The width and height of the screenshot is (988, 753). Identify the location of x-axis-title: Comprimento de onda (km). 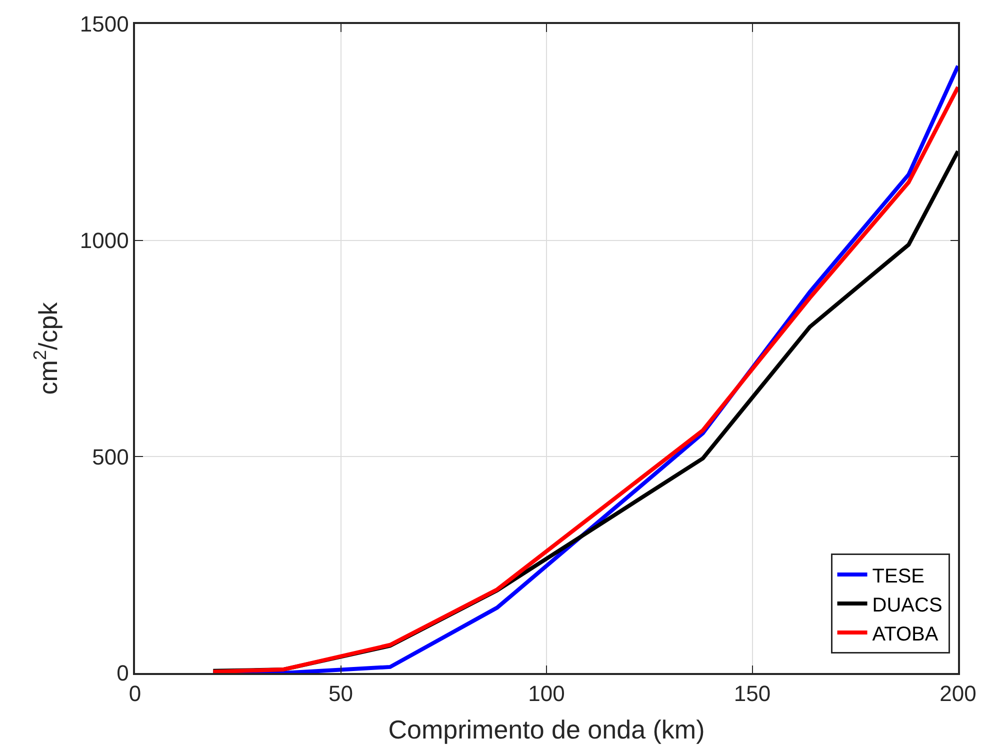
(546, 729).